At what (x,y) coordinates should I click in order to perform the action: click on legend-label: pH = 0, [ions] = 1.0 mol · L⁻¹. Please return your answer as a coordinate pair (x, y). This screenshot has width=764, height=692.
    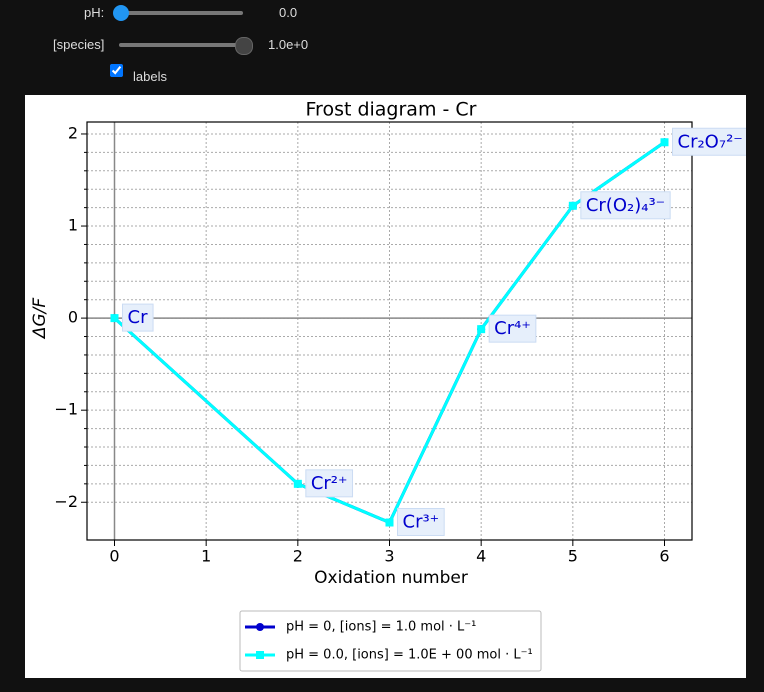
    Looking at the image, I should click on (381, 627).